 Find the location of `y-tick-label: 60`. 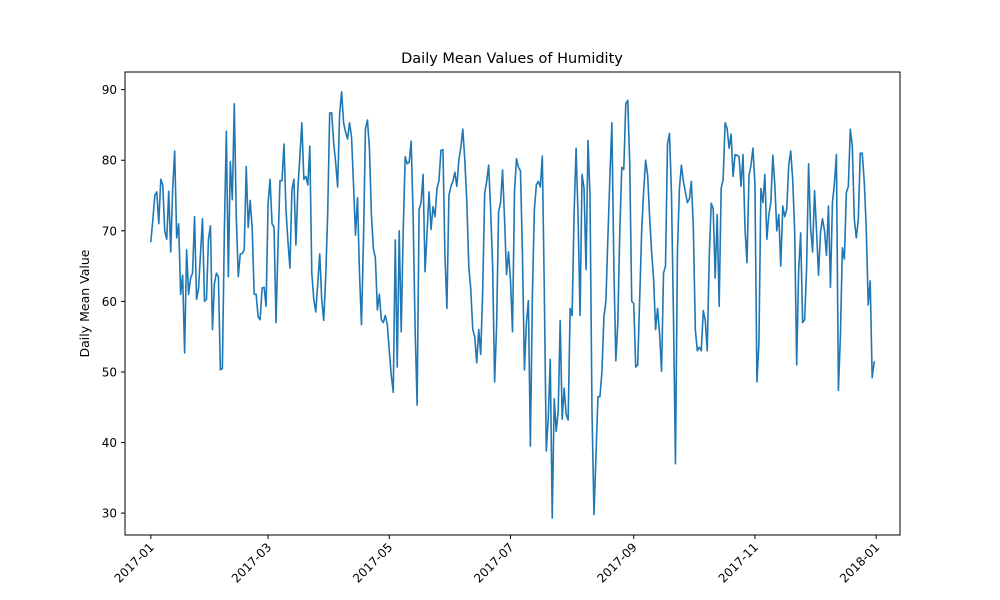

y-tick-label: 60 is located at coordinates (109, 302).